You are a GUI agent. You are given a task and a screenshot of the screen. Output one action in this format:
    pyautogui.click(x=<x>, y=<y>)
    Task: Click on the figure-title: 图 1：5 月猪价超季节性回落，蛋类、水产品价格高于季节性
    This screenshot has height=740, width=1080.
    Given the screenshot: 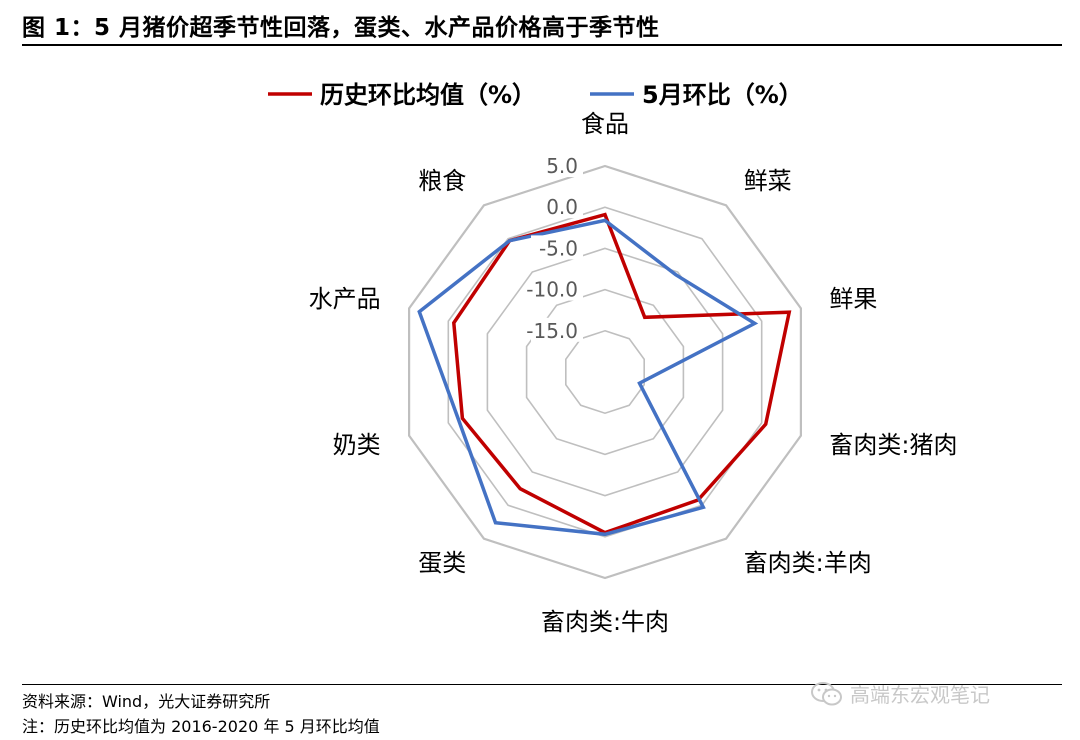 What is the action you would take?
    pyautogui.click(x=341, y=28)
    